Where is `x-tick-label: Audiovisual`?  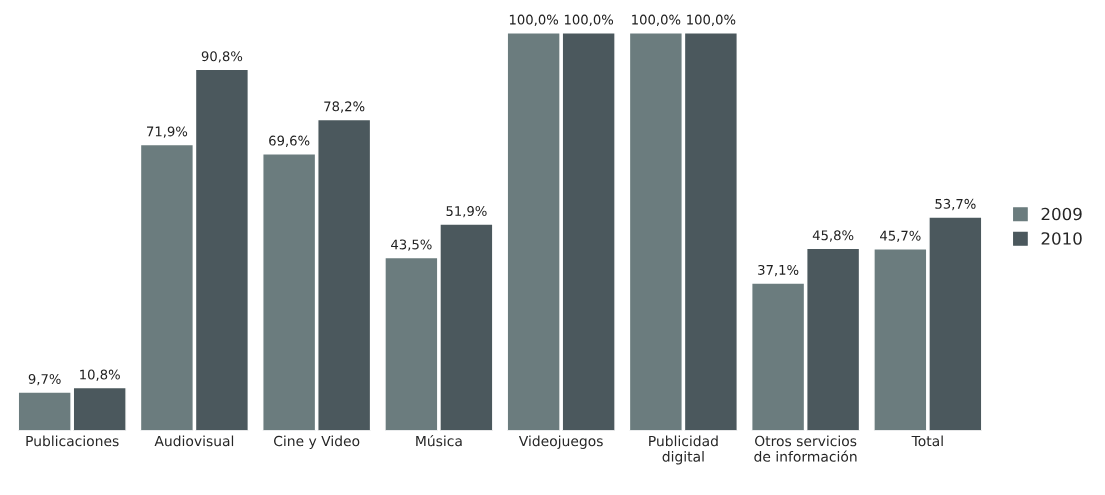 x-tick-label: Audiovisual is located at coordinates (194, 441).